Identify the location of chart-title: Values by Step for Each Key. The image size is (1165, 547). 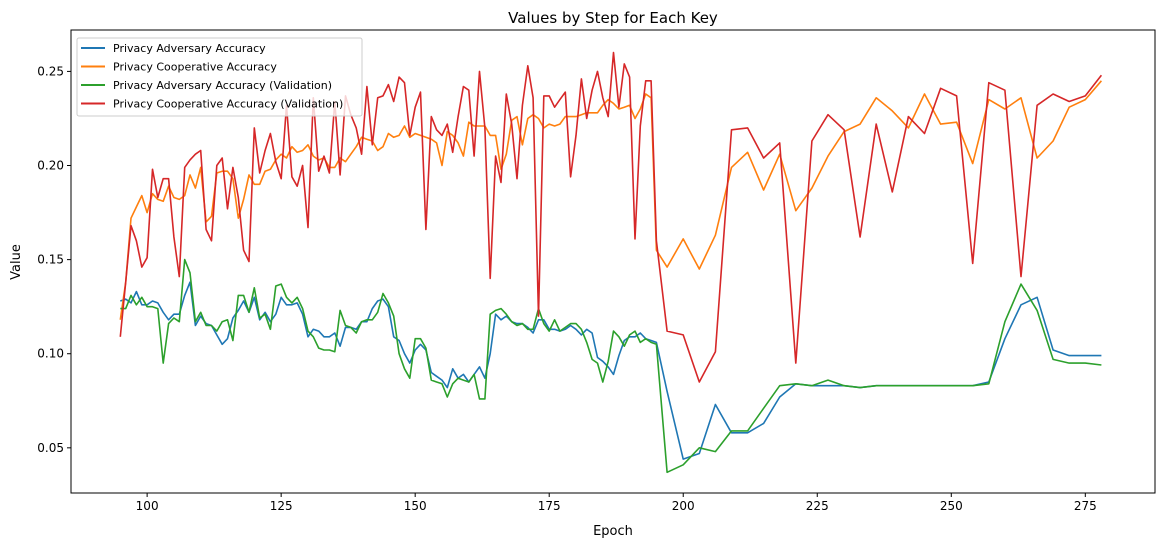
(613, 18).